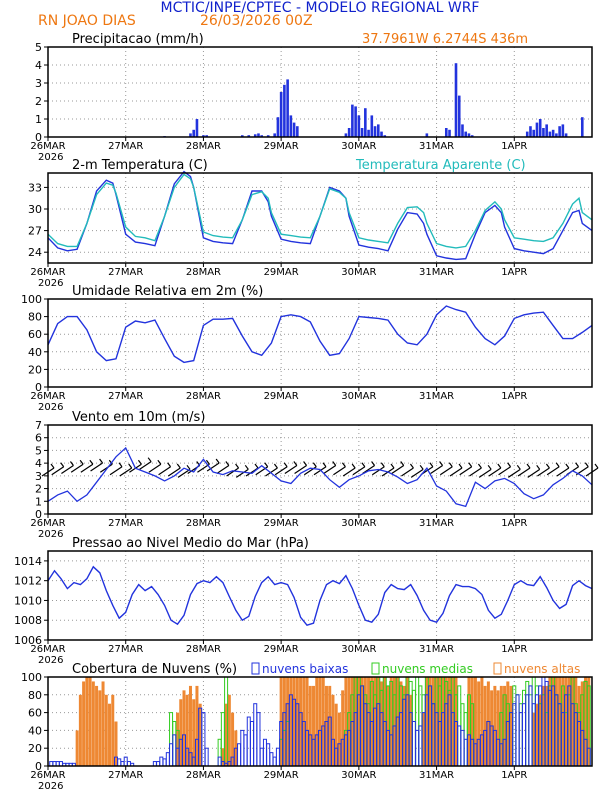 This screenshot has height=796, width=612. What do you see at coordinates (320, 334) in the screenshot?
I see `rh-line-blue` at bounding box center [320, 334].